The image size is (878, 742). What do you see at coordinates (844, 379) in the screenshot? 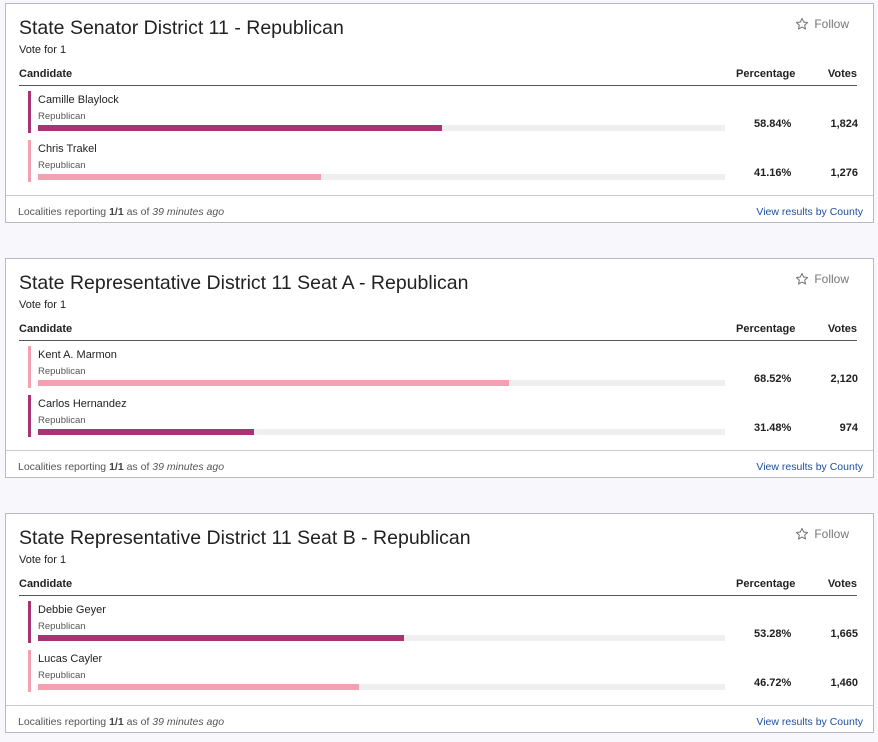
I see `candidate-votes: 2,120` at bounding box center [844, 379].